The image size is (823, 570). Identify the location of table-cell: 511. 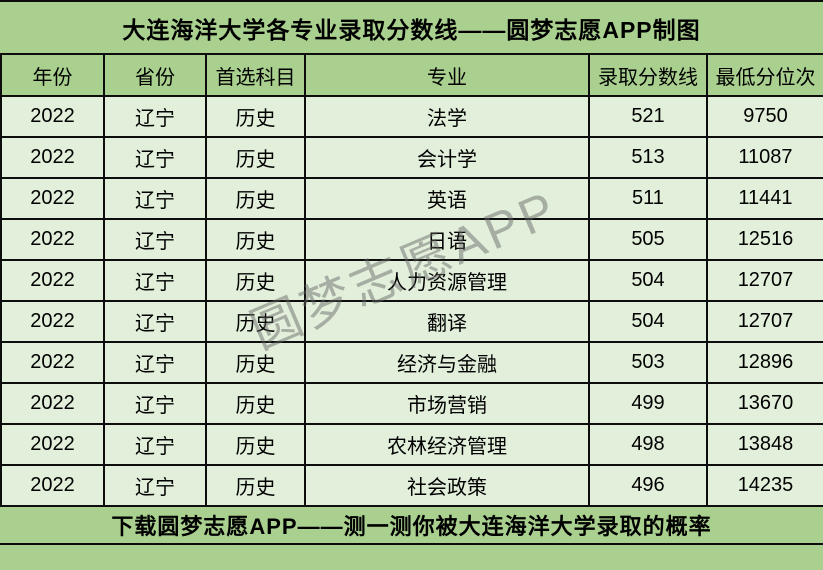
(648, 198).